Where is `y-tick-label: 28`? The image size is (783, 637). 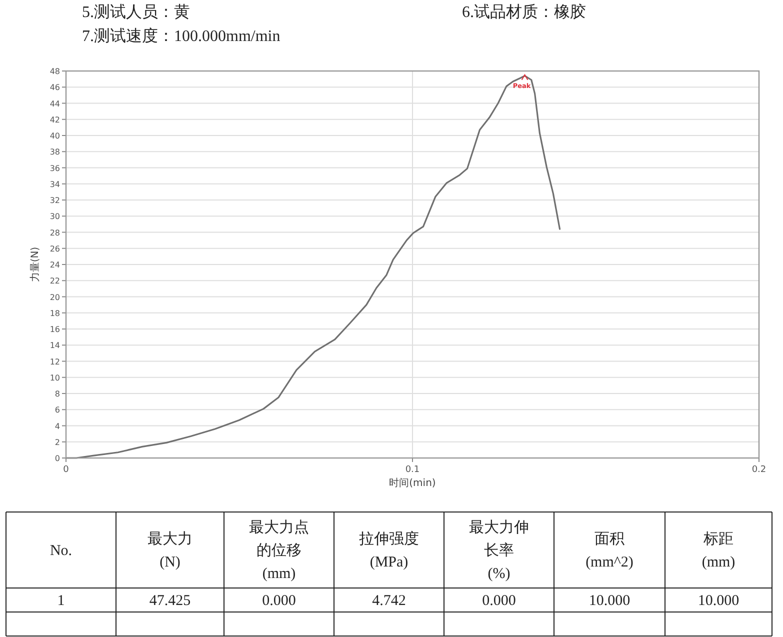 y-tick-label: 28 is located at coordinates (55, 233).